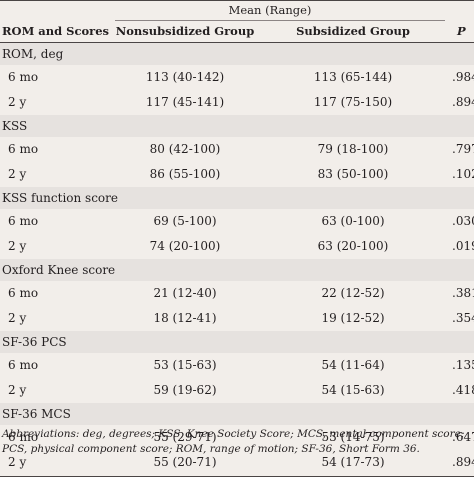  What do you see at coordinates (353, 221) in the screenshot?
I see `cell-subsidized: 63 (0-100)` at bounding box center [353, 221].